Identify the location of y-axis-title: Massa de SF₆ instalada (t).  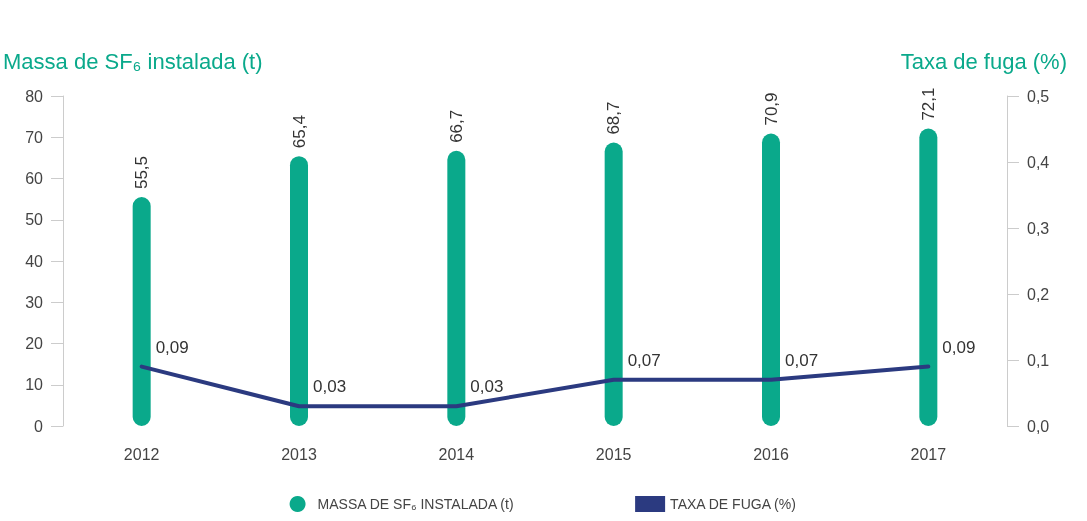
(133, 61).